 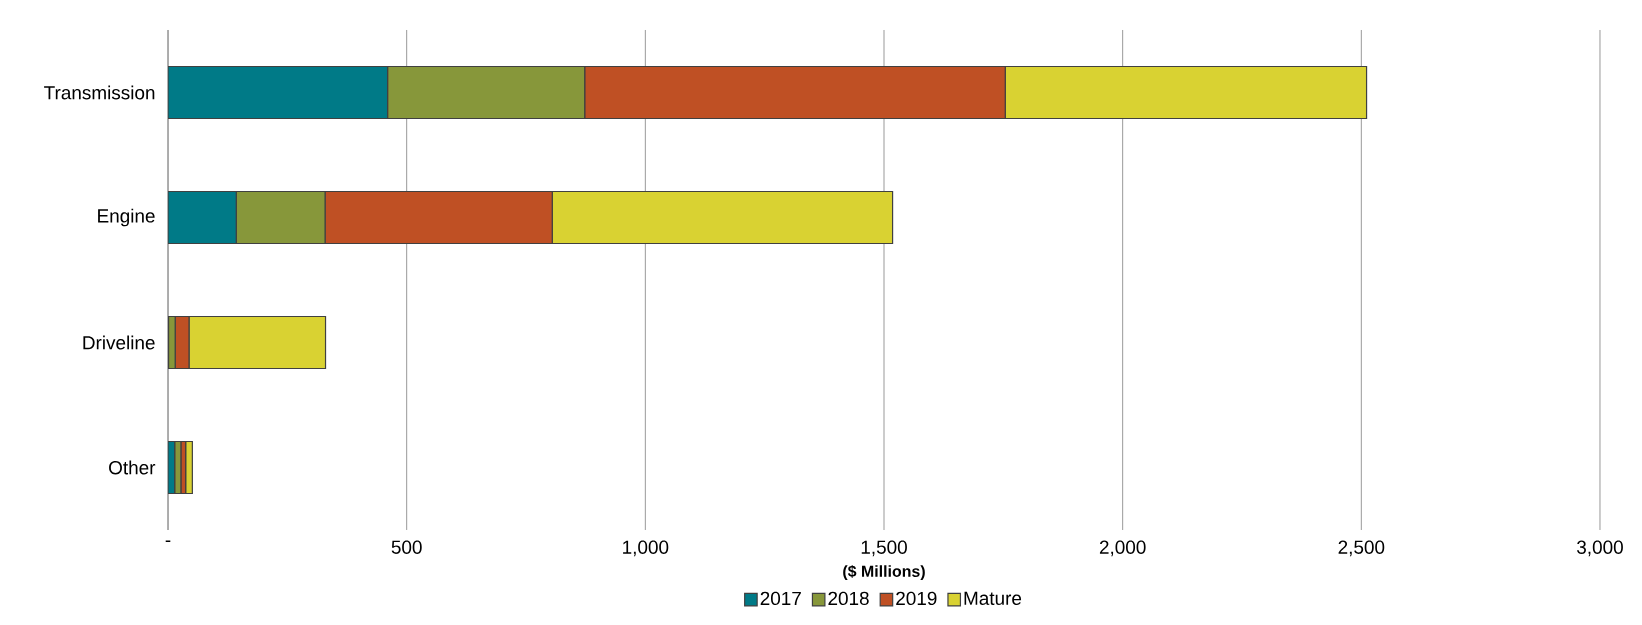 I want to click on x-tick-label: 2,000, so click(x=1122, y=548).